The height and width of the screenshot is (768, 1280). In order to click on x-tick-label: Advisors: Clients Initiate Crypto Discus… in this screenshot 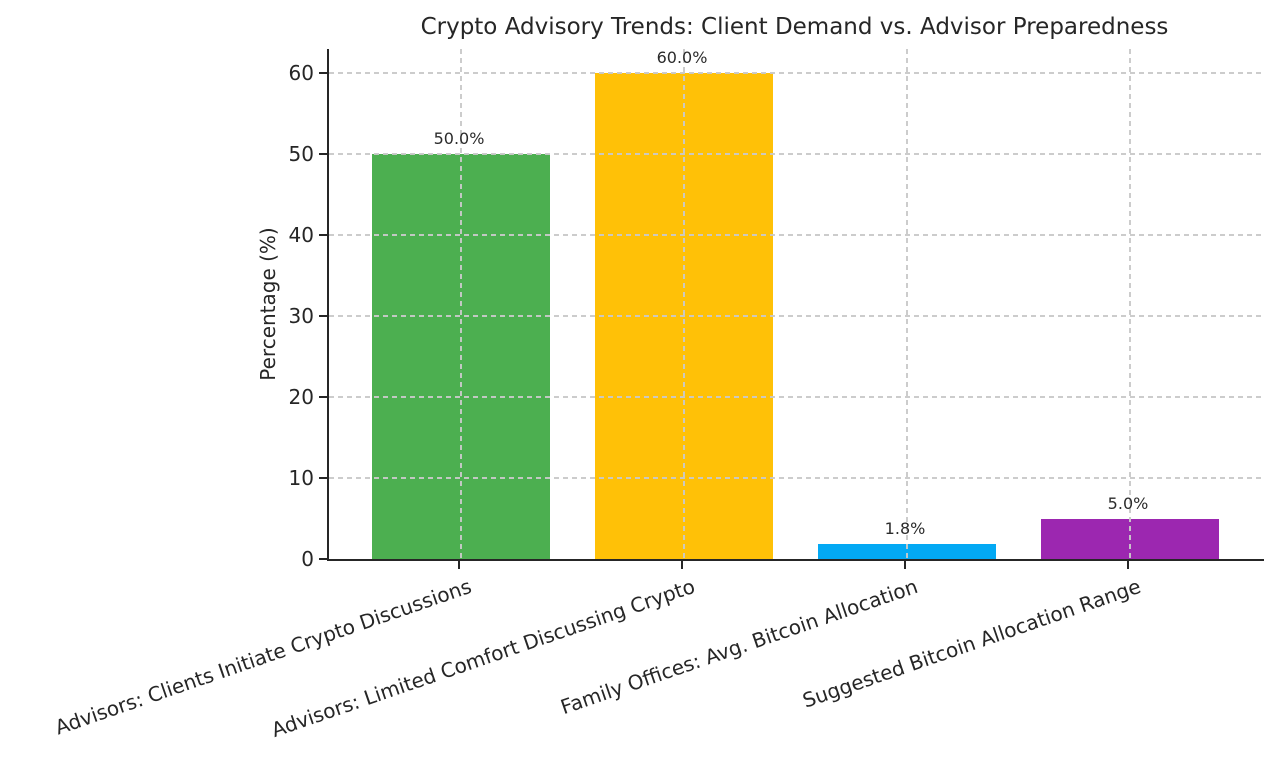, I will do `click(263, 657)`.